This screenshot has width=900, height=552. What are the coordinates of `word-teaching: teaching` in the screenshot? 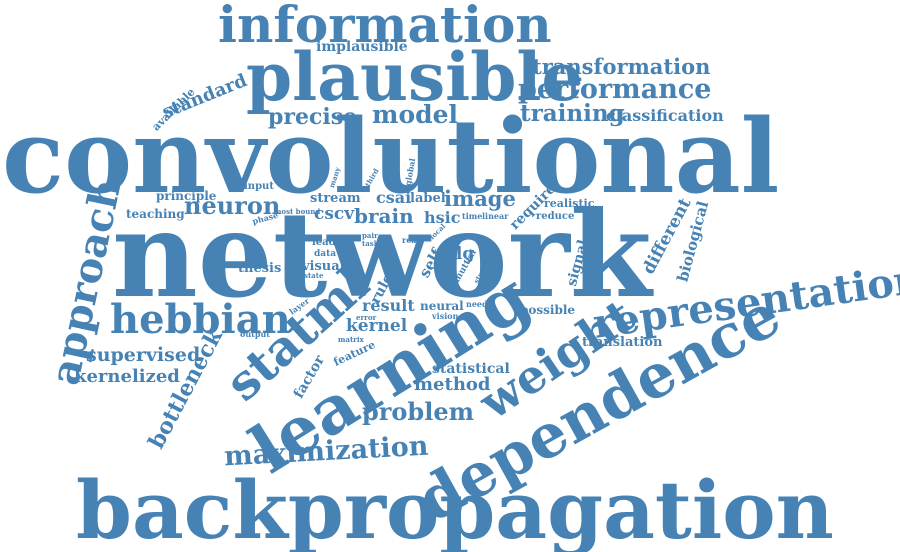 It's located at (155, 214).